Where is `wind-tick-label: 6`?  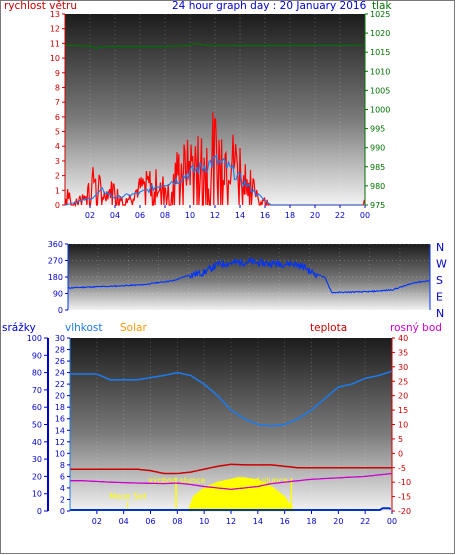 wind-tick-label: 6 is located at coordinates (57, 117).